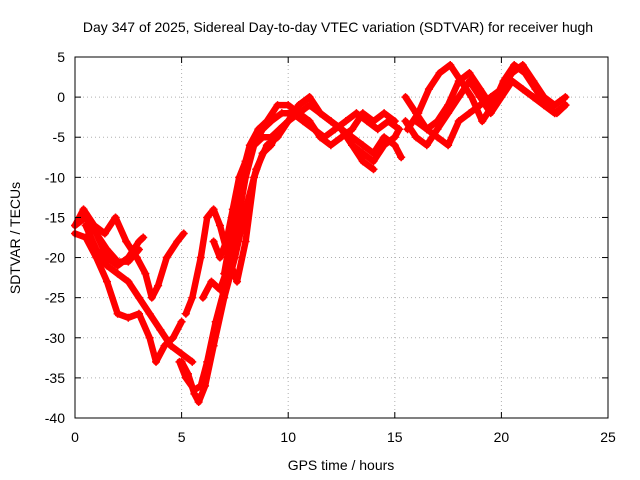 The width and height of the screenshot is (640, 480). Describe the element at coordinates (55, 338) in the screenshot. I see `y-tick-label: -30` at that location.